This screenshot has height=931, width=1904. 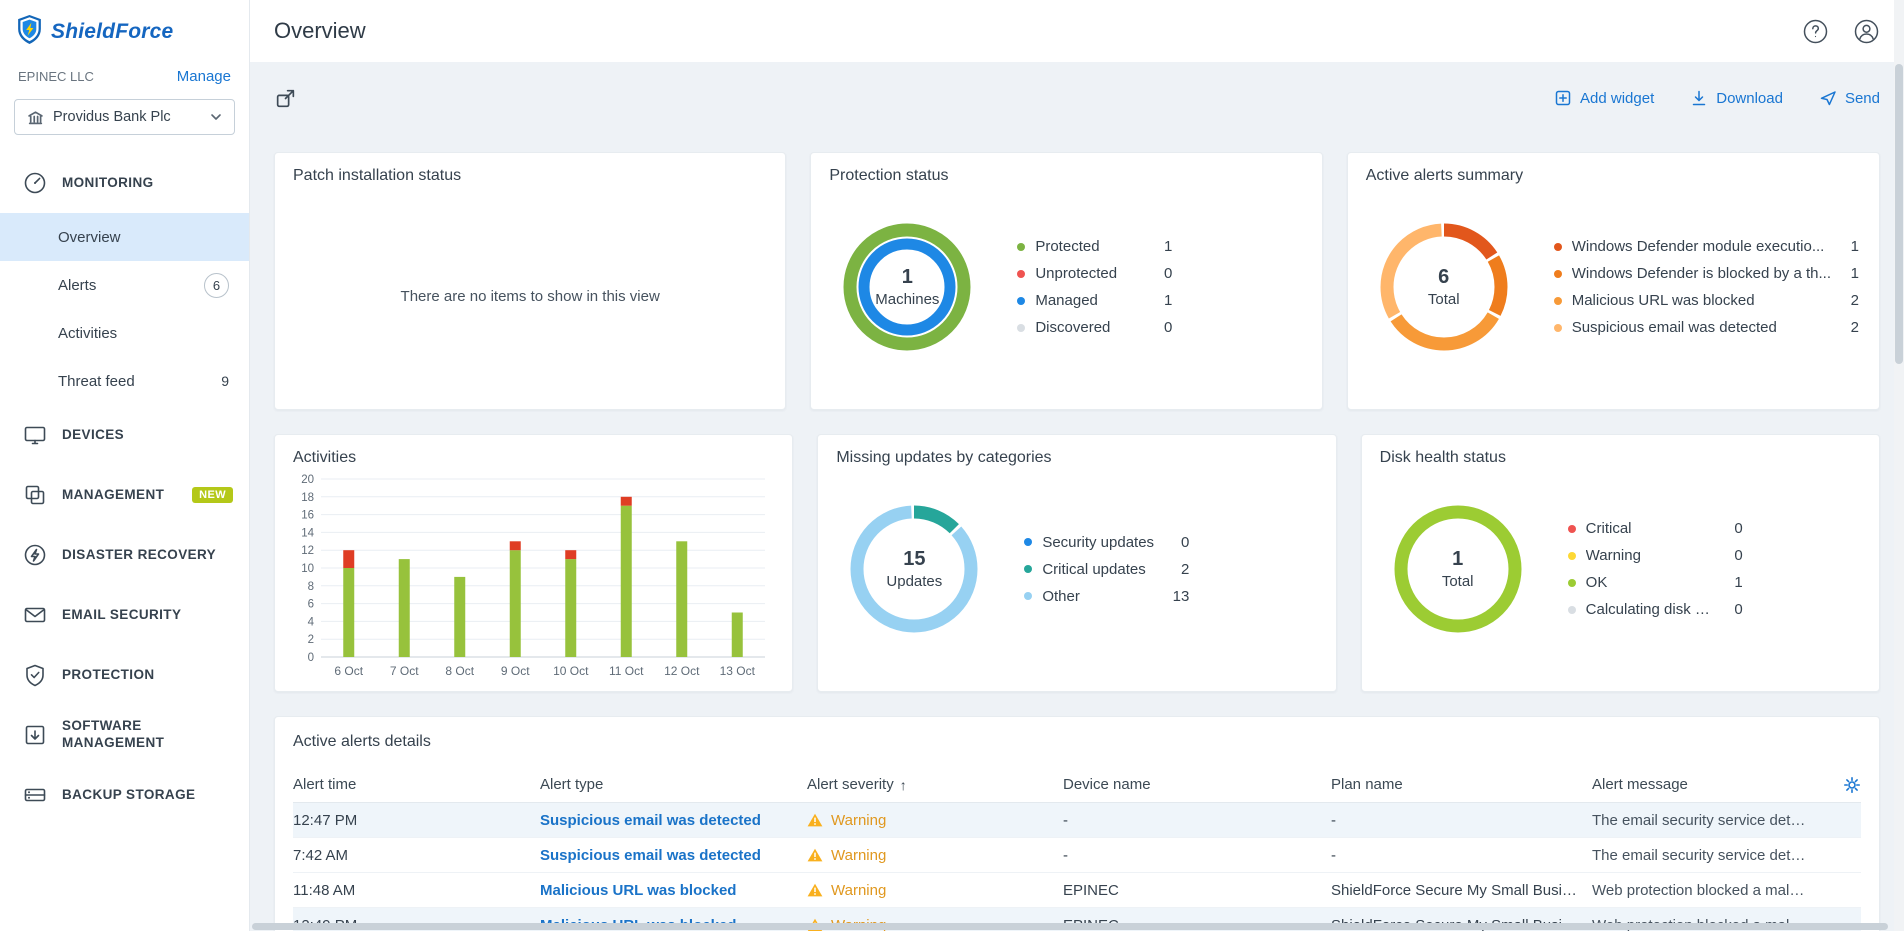 What do you see at coordinates (1640, 784) in the screenshot?
I see `column-alert-message: Alert message` at bounding box center [1640, 784].